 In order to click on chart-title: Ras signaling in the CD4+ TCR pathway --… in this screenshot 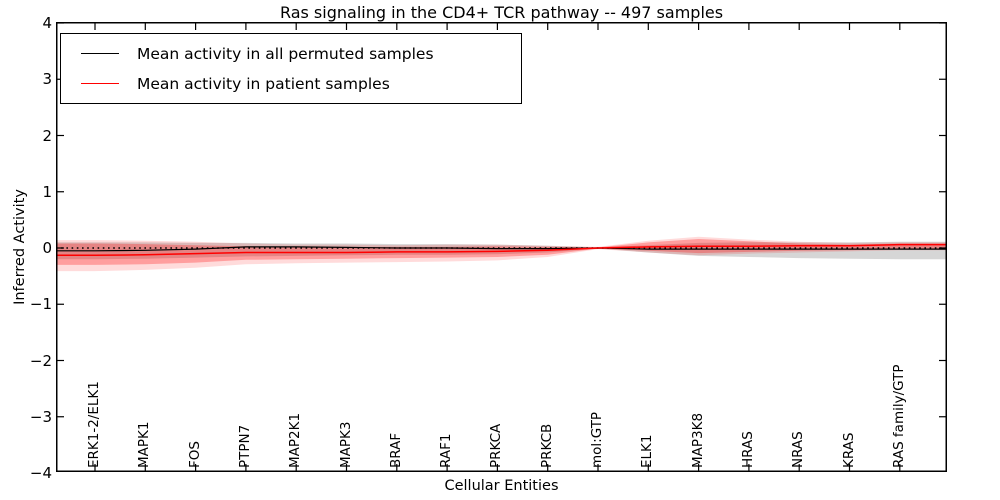, I will do `click(501, 12)`.